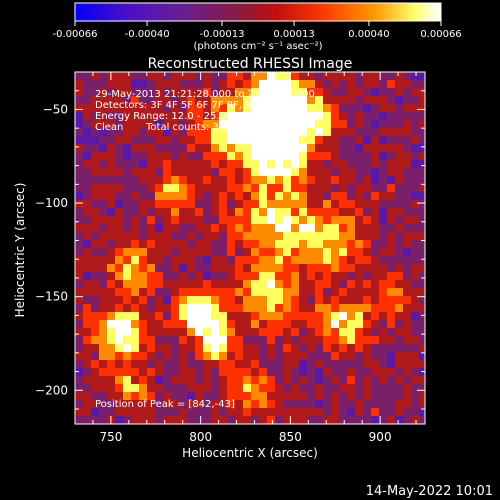  What do you see at coordinates (176, 105) in the screenshot?
I see `annotation-detectors: Detectors: 3F 4F 5F 6F 7F 8F, 9F` at bounding box center [176, 105].